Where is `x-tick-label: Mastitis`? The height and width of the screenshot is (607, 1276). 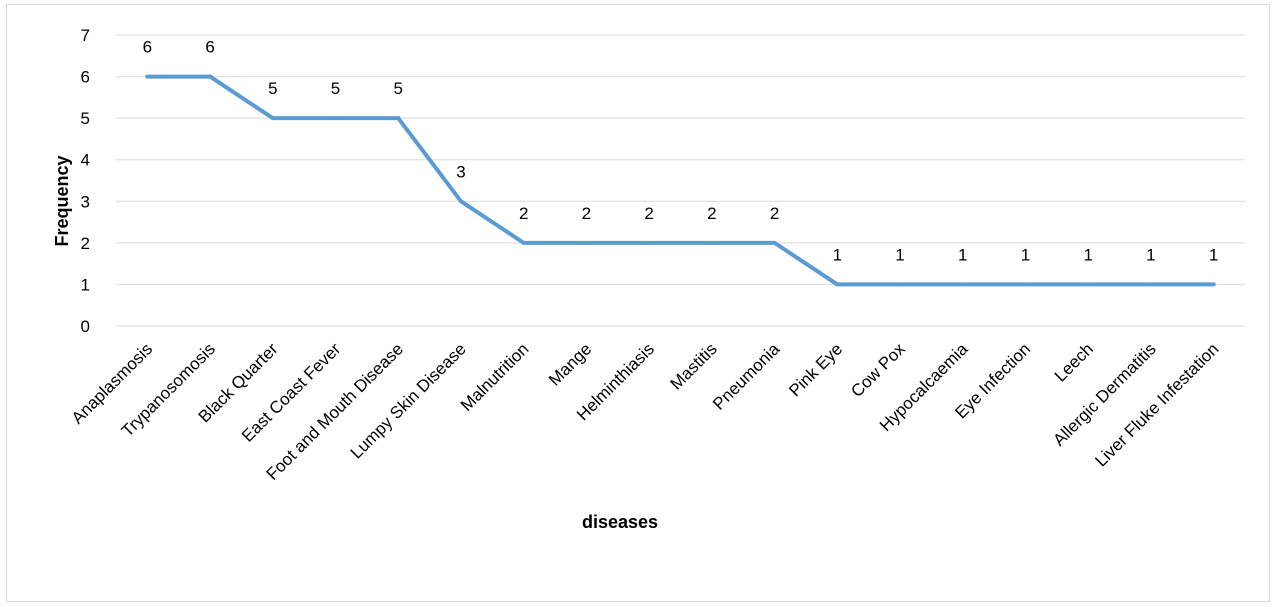 x-tick-label: Mastitis is located at coordinates (694, 366).